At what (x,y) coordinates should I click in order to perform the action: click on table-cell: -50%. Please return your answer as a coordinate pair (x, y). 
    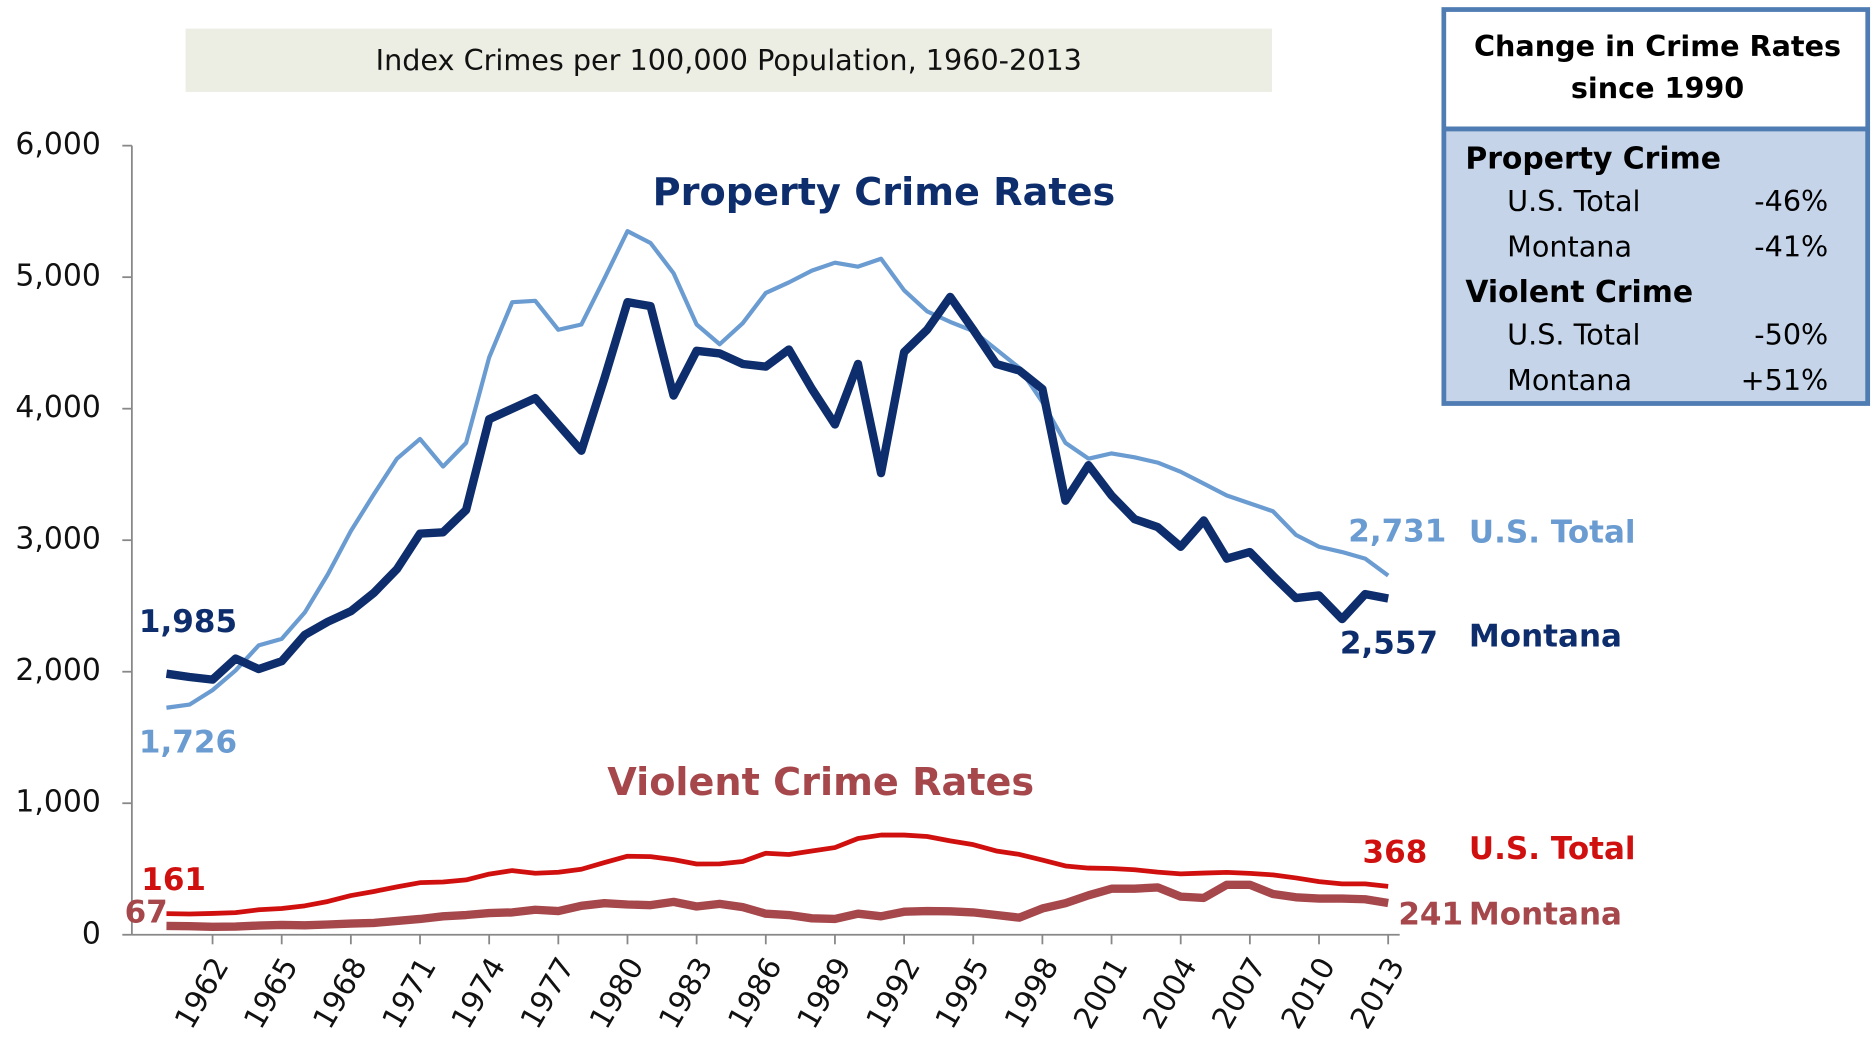
    Looking at the image, I should click on (1791, 335).